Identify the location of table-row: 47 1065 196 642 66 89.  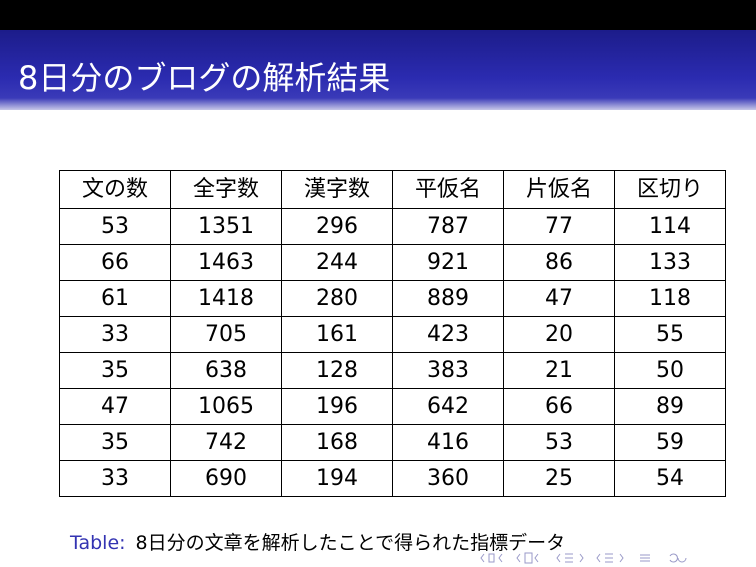
(392, 406).